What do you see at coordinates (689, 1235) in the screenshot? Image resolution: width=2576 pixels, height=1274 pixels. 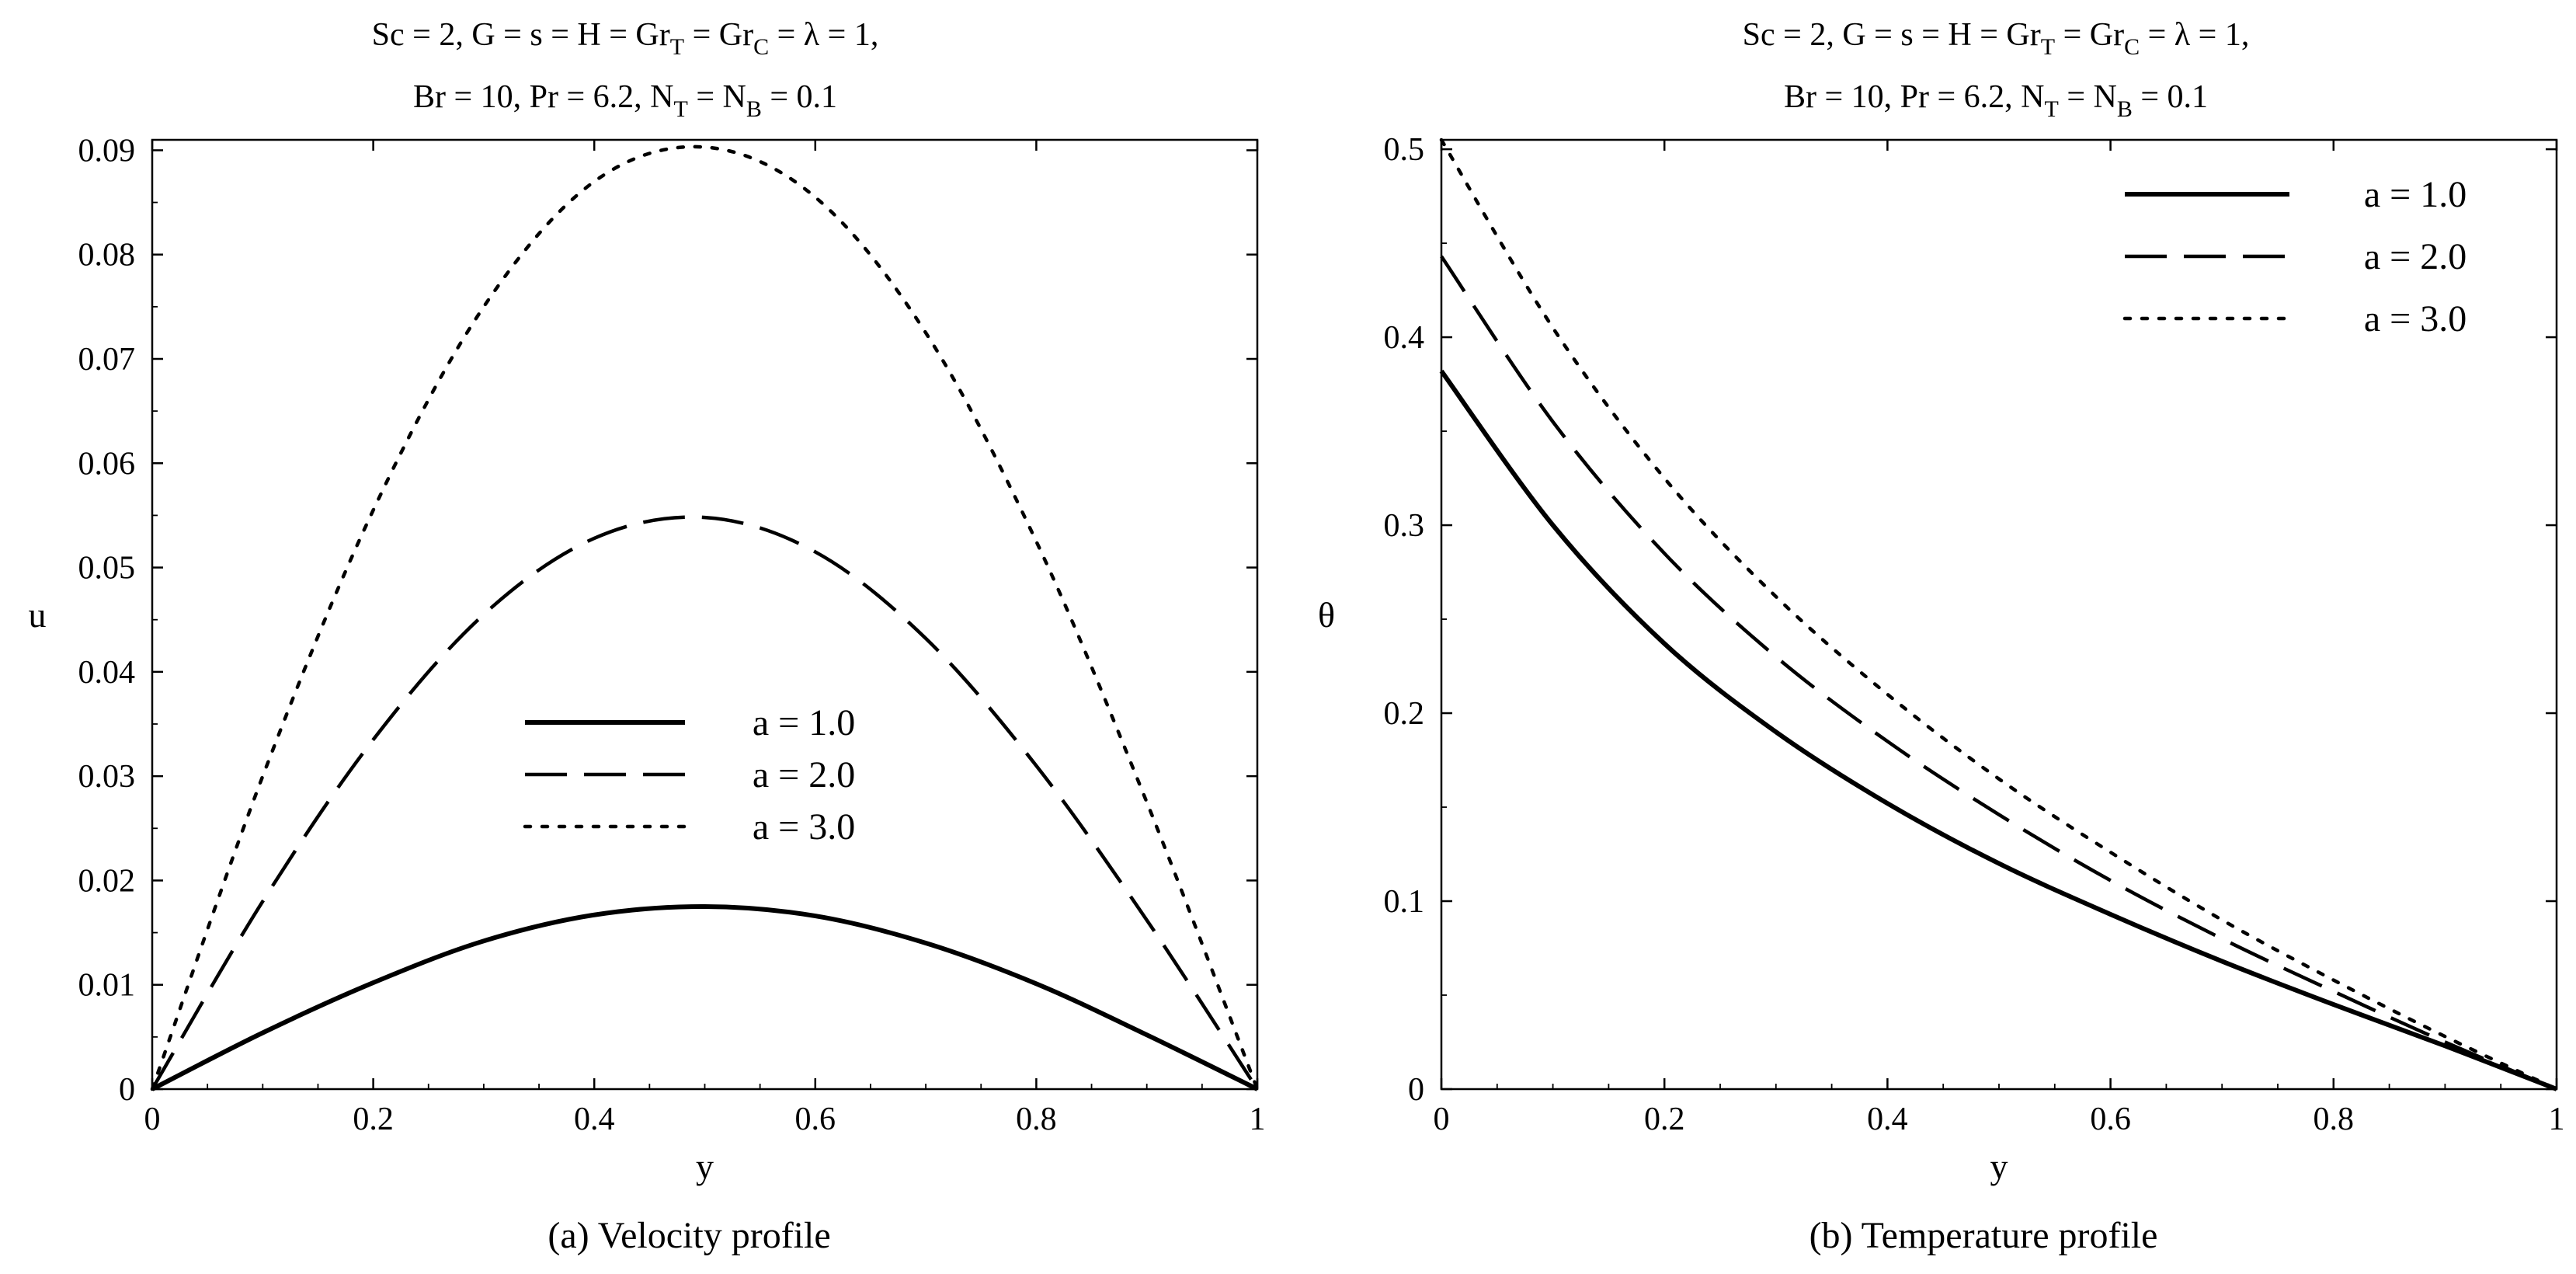 I see `panel-caption: (a) Velocity profile` at bounding box center [689, 1235].